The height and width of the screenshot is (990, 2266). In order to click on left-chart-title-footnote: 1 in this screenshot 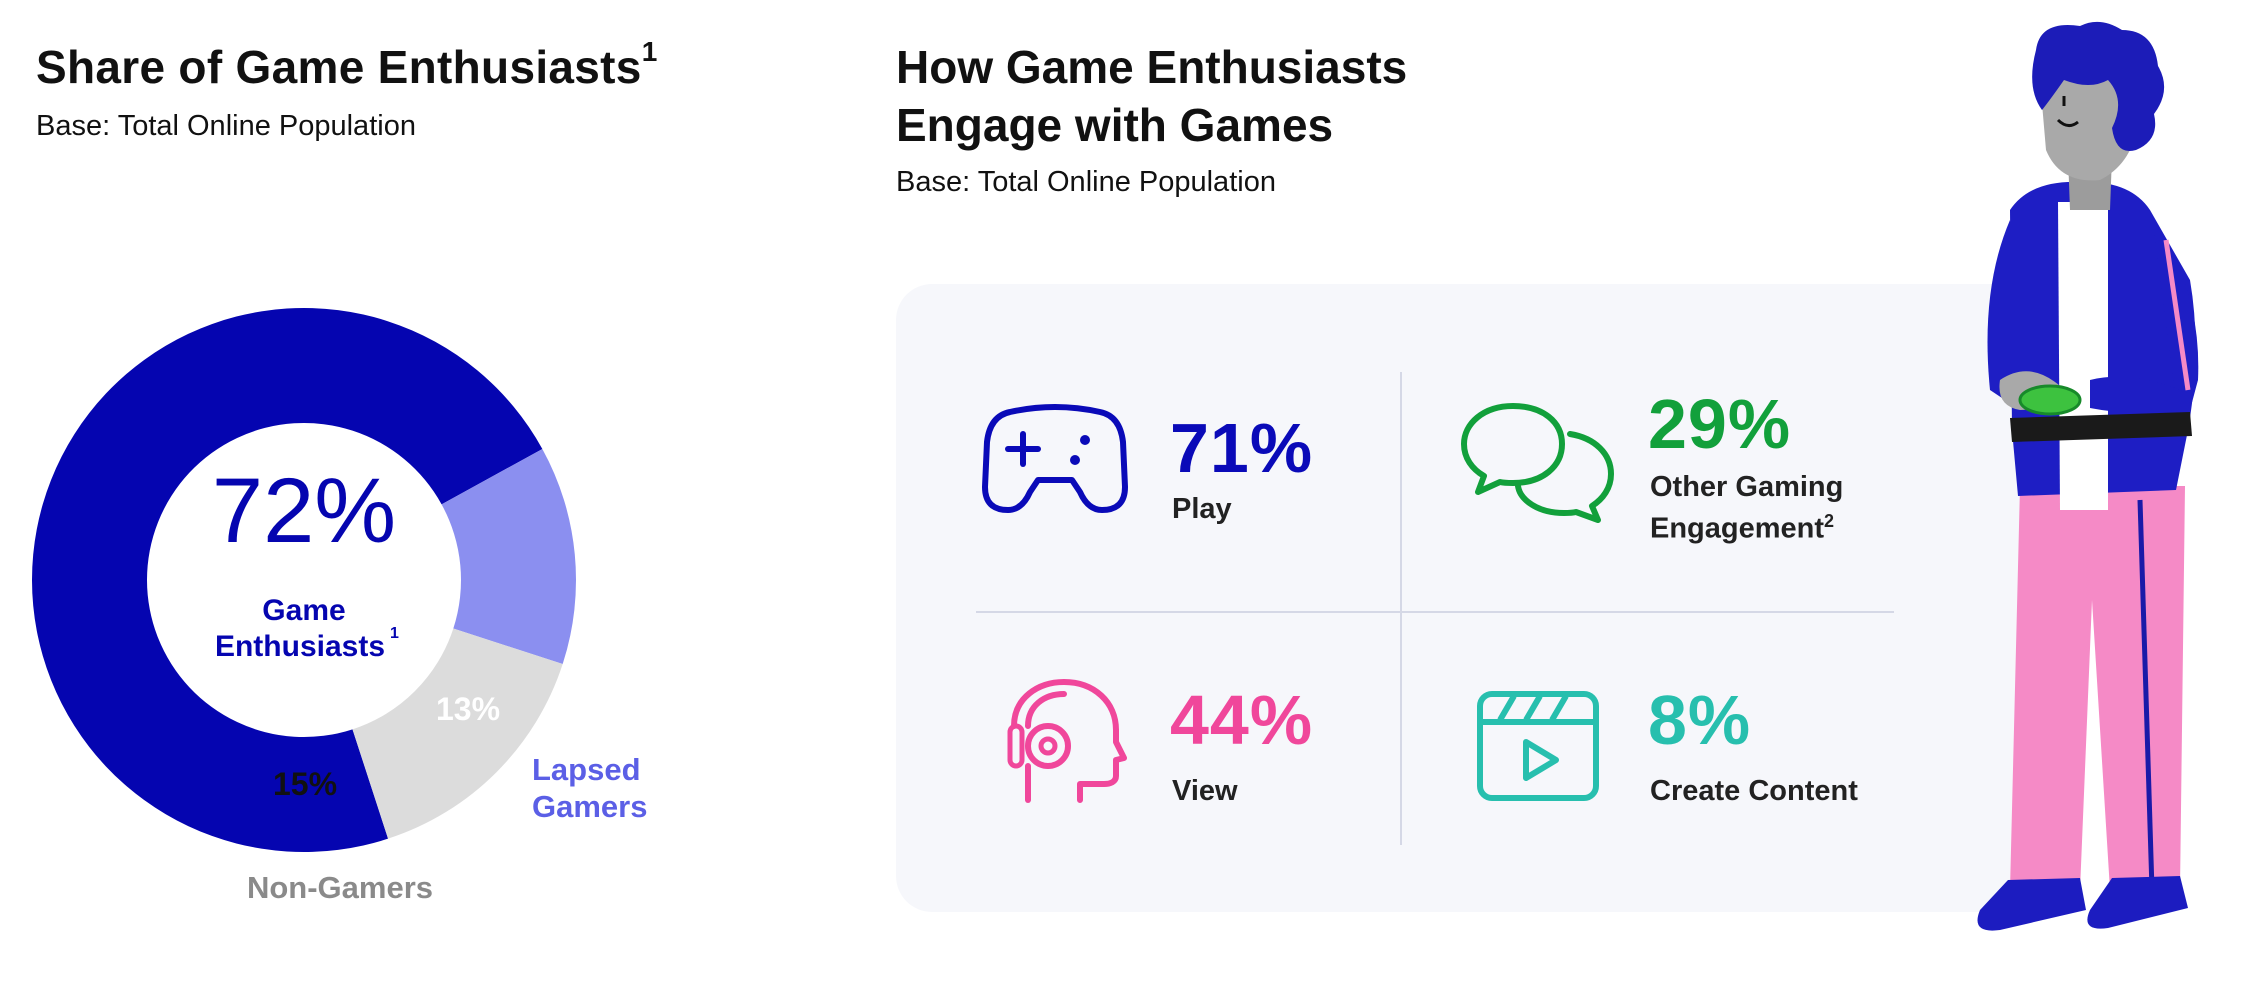, I will do `click(649, 51)`.